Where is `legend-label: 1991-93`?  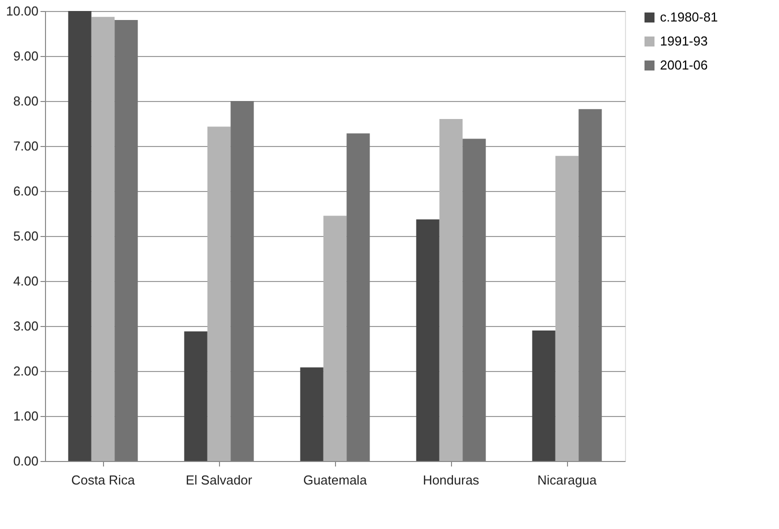 legend-label: 1991-93 is located at coordinates (684, 41).